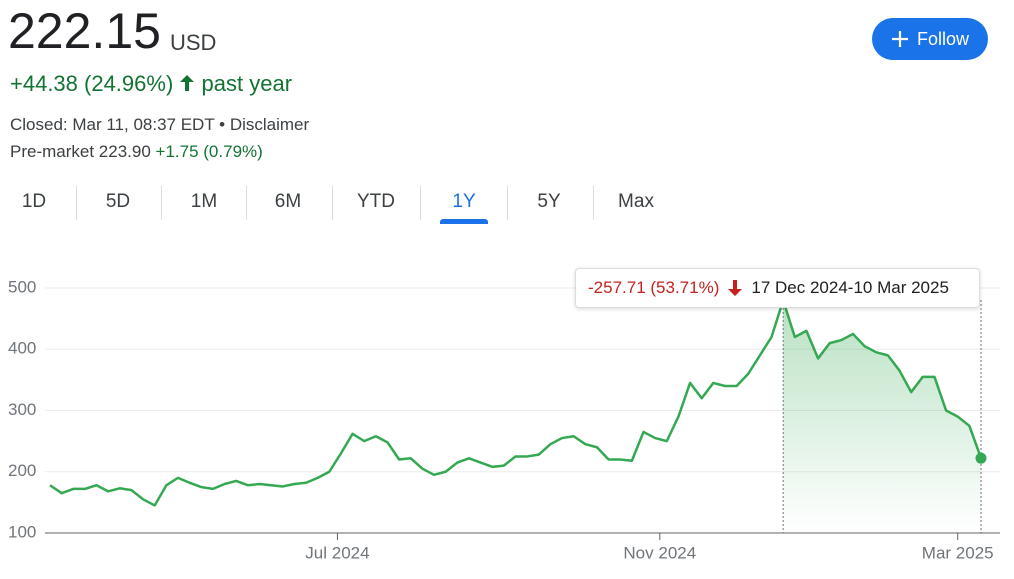 This screenshot has height=579, width=1014. Describe the element at coordinates (958, 552) in the screenshot. I see `x-tick-label: Mar 2025` at that location.